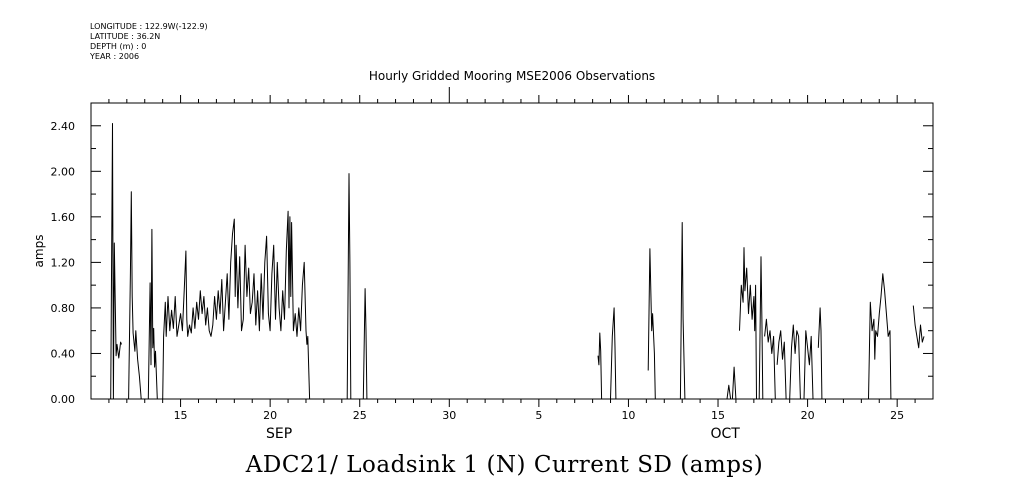 The width and height of the screenshot is (1009, 504). I want to click on latitude-text: LATITUDE : 36.2N, so click(125, 36).